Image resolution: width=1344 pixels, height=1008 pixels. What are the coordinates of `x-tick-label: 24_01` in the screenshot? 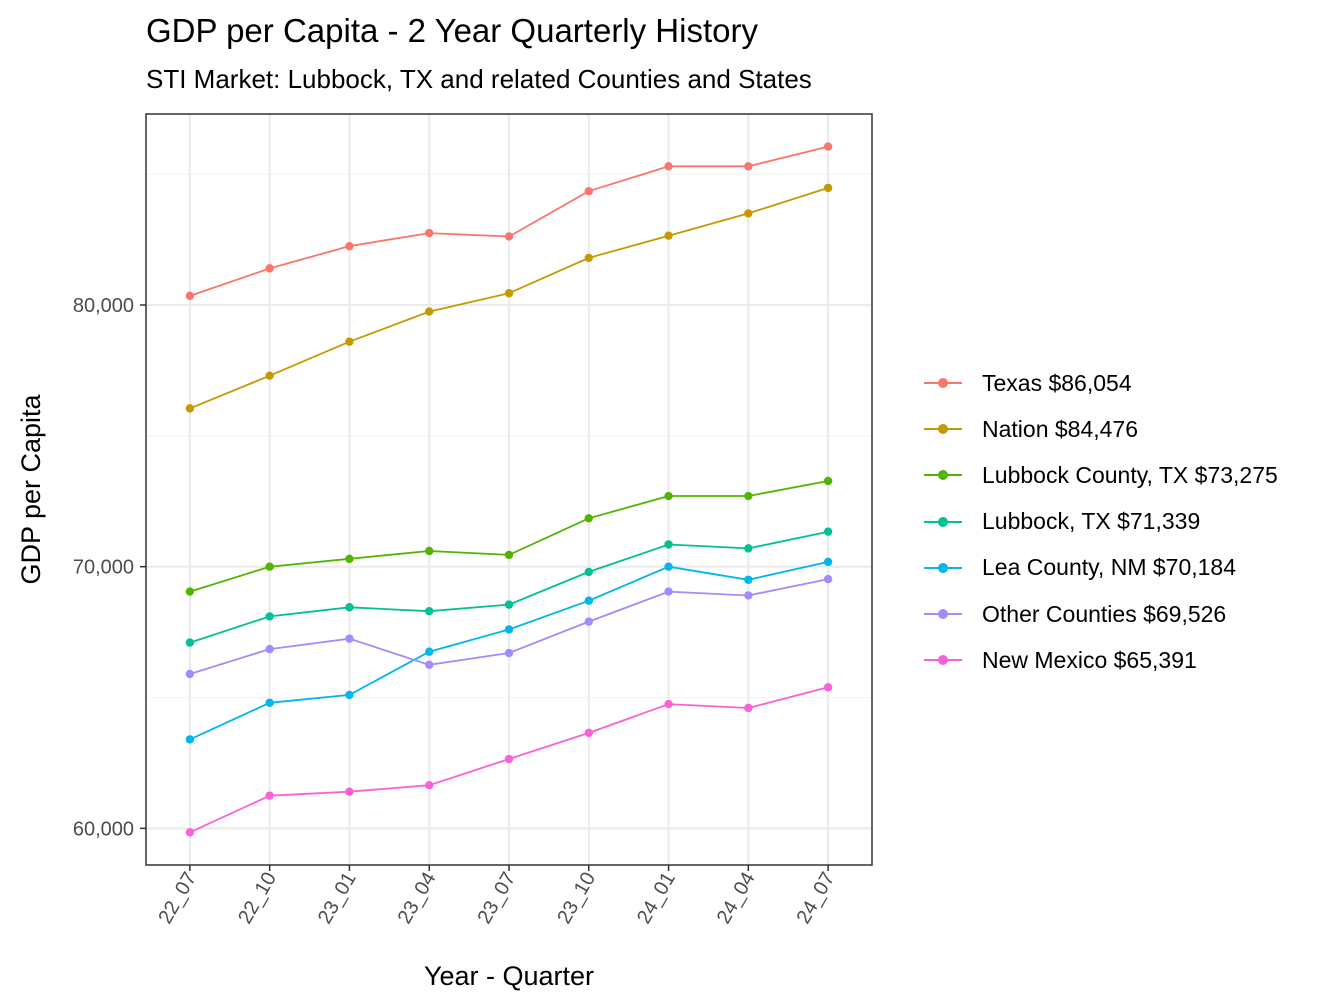 It's located at (656, 898).